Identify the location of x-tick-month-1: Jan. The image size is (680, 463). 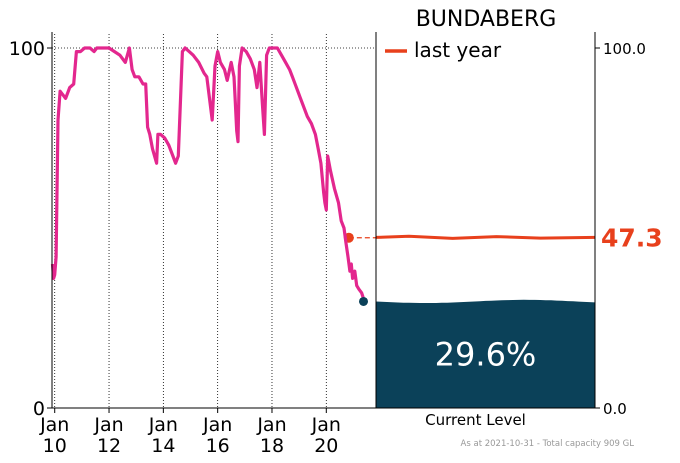
(108, 425).